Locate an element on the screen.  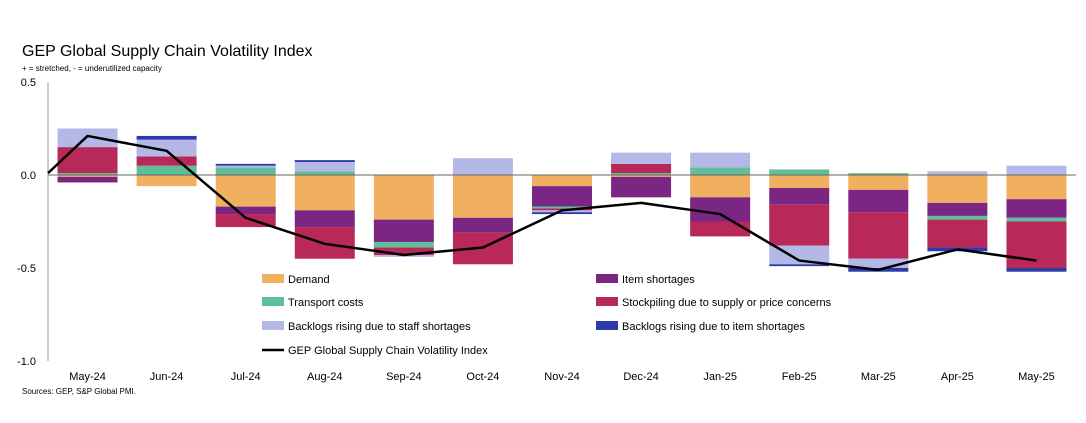
legend-label: GEP Global Supply Chain Volatility Index is located at coordinates (388, 351).